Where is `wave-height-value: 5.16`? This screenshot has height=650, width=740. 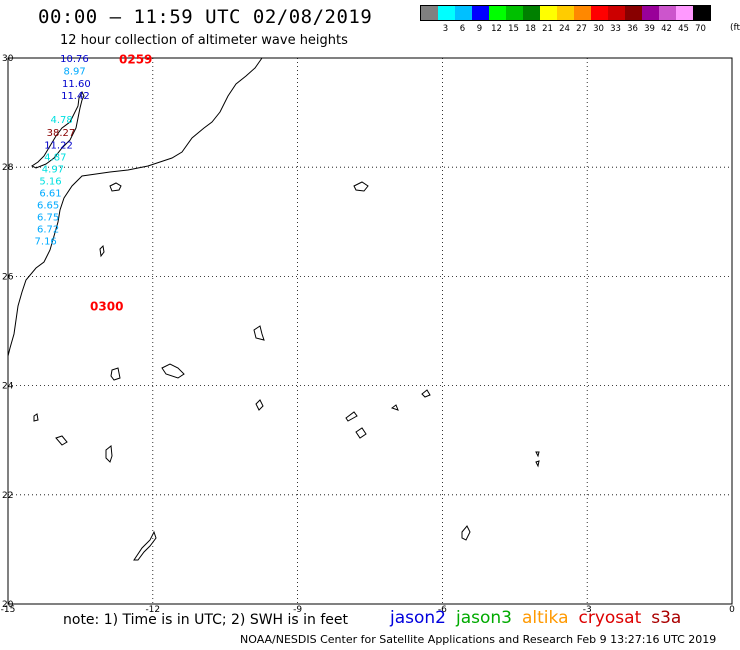
wave-height-value: 5.16 is located at coordinates (50, 181).